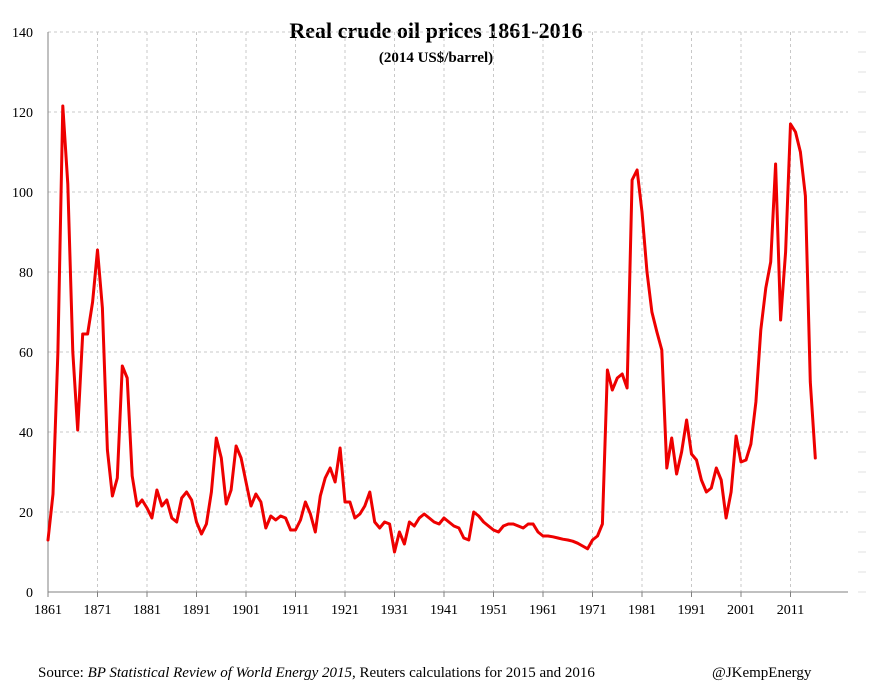 Image resolution: width=889 pixels, height=688 pixels. I want to click on y-tick-label: 20, so click(26, 513).